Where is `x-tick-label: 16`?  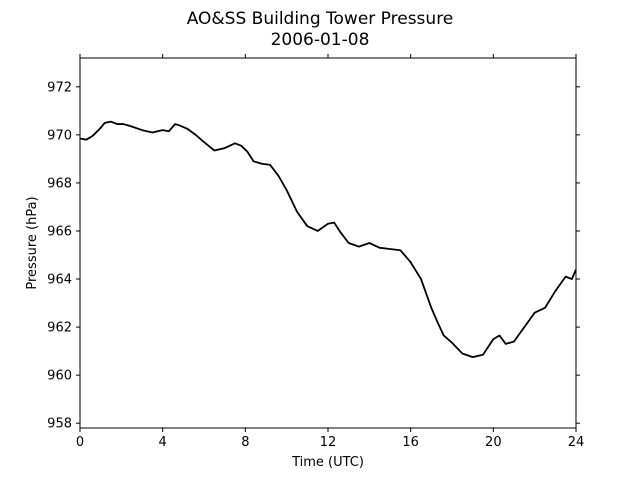 x-tick-label: 16 is located at coordinates (410, 442).